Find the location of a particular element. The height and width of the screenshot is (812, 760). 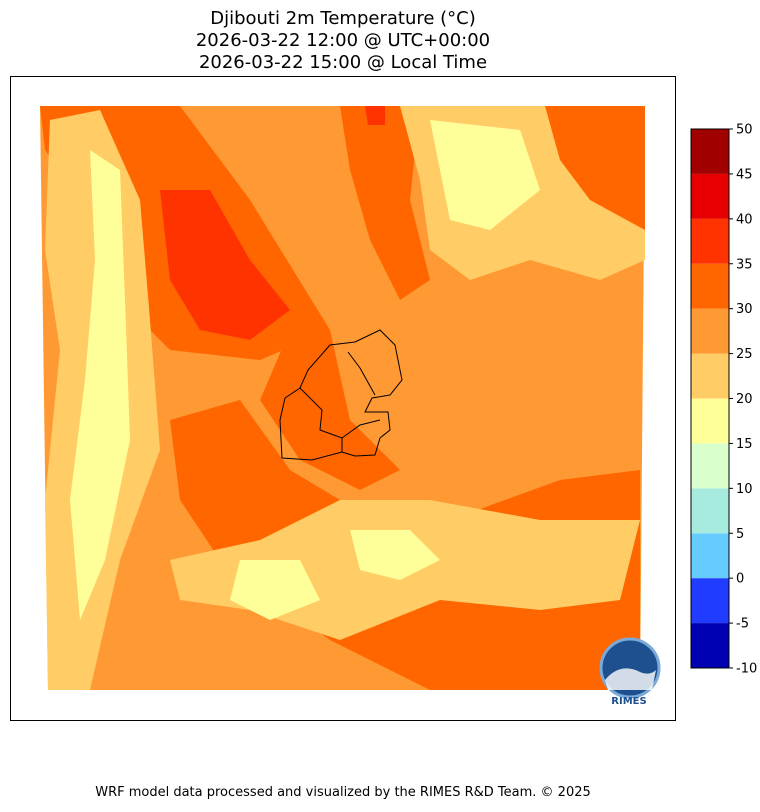

country-borders is located at coordinates (341, 395).